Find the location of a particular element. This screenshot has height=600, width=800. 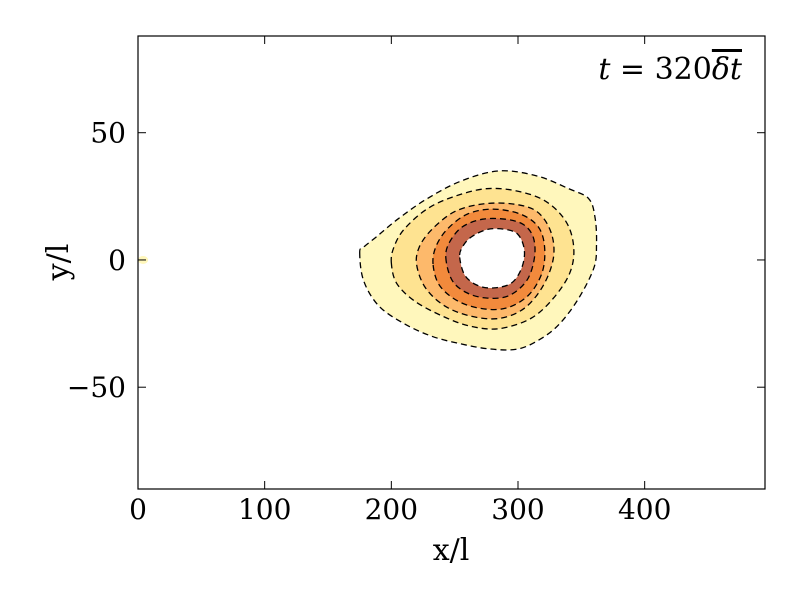

contour-lines is located at coordinates (478, 260).